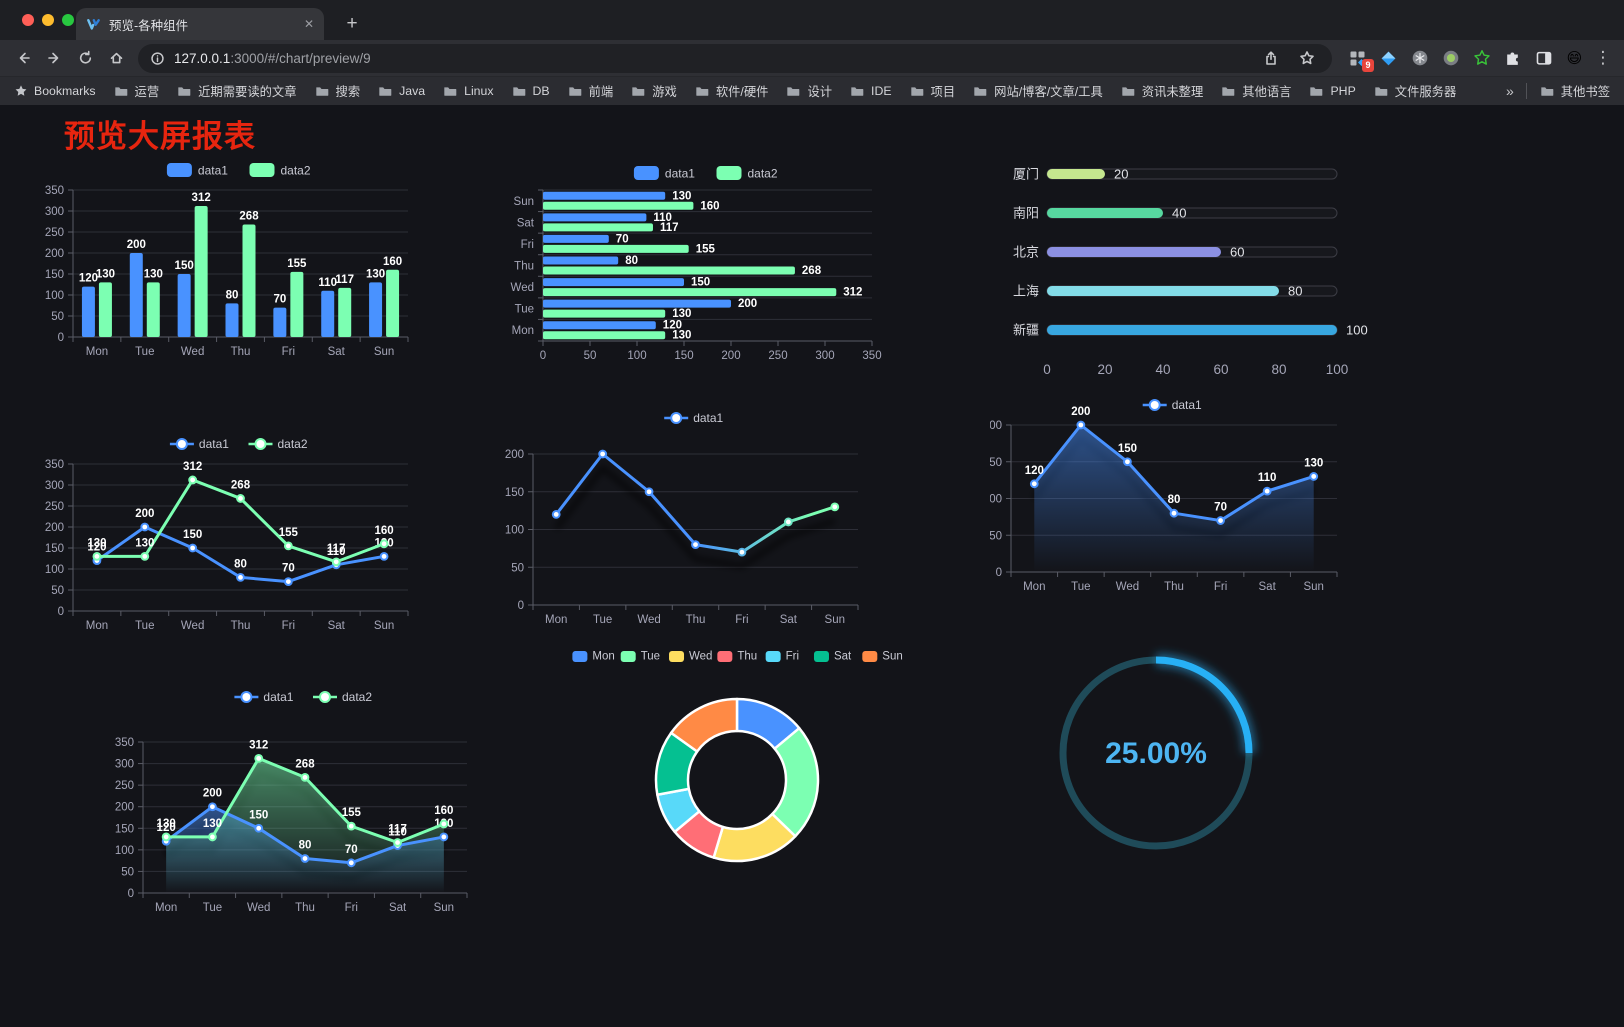  What do you see at coordinates (1220, 369) in the screenshot?
I see `svg-text: 60` at bounding box center [1220, 369].